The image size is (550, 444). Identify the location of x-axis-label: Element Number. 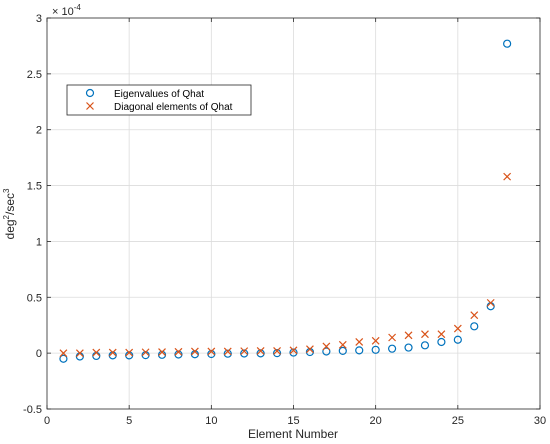
(293, 434).